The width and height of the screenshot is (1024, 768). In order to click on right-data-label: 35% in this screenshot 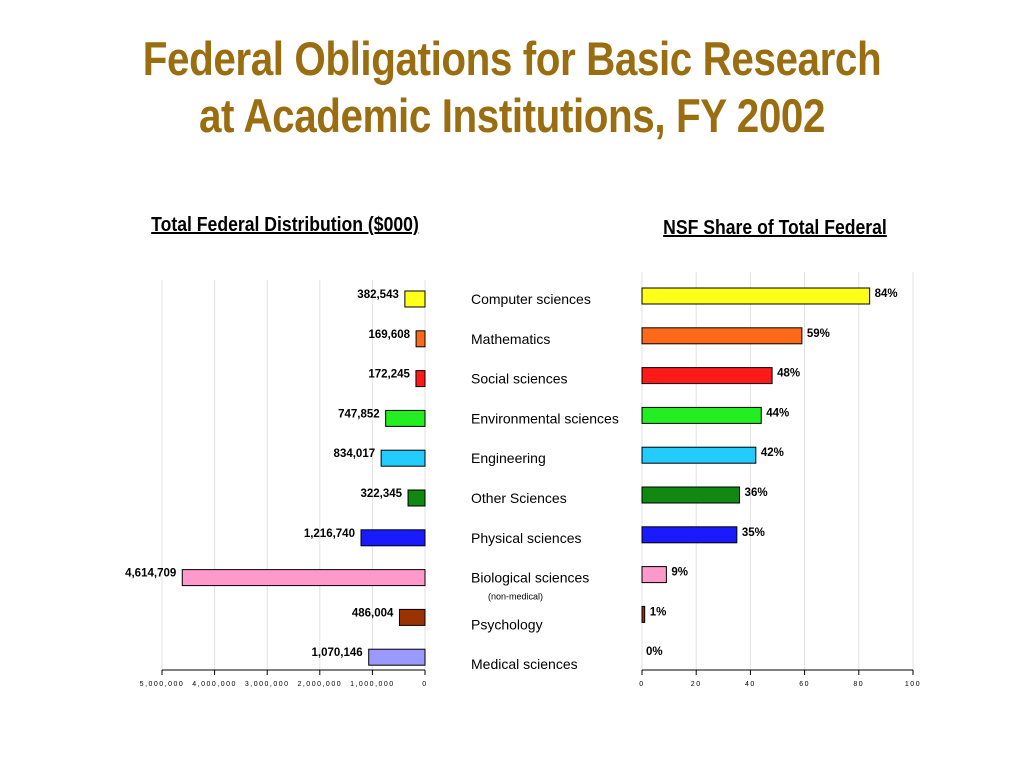, I will do `click(753, 533)`.